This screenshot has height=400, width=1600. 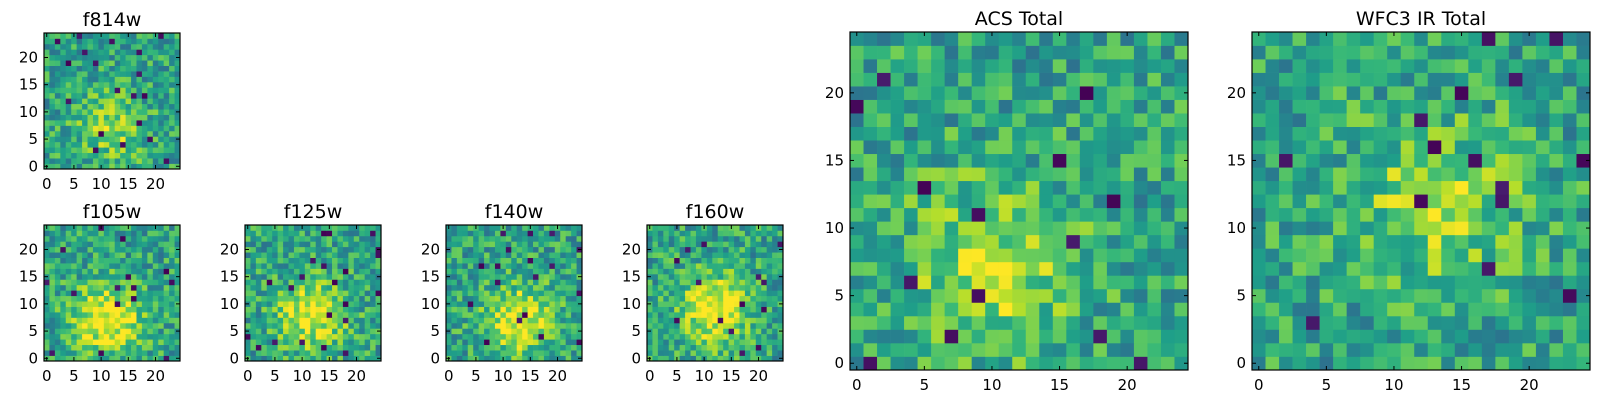 I want to click on axes-frame, so click(x=112, y=293).